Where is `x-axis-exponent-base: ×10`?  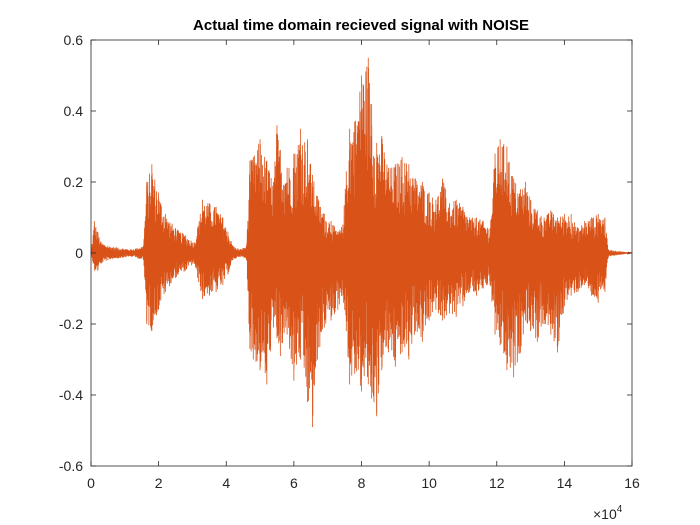
x-axis-exponent-base: ×10 is located at coordinates (605, 514).